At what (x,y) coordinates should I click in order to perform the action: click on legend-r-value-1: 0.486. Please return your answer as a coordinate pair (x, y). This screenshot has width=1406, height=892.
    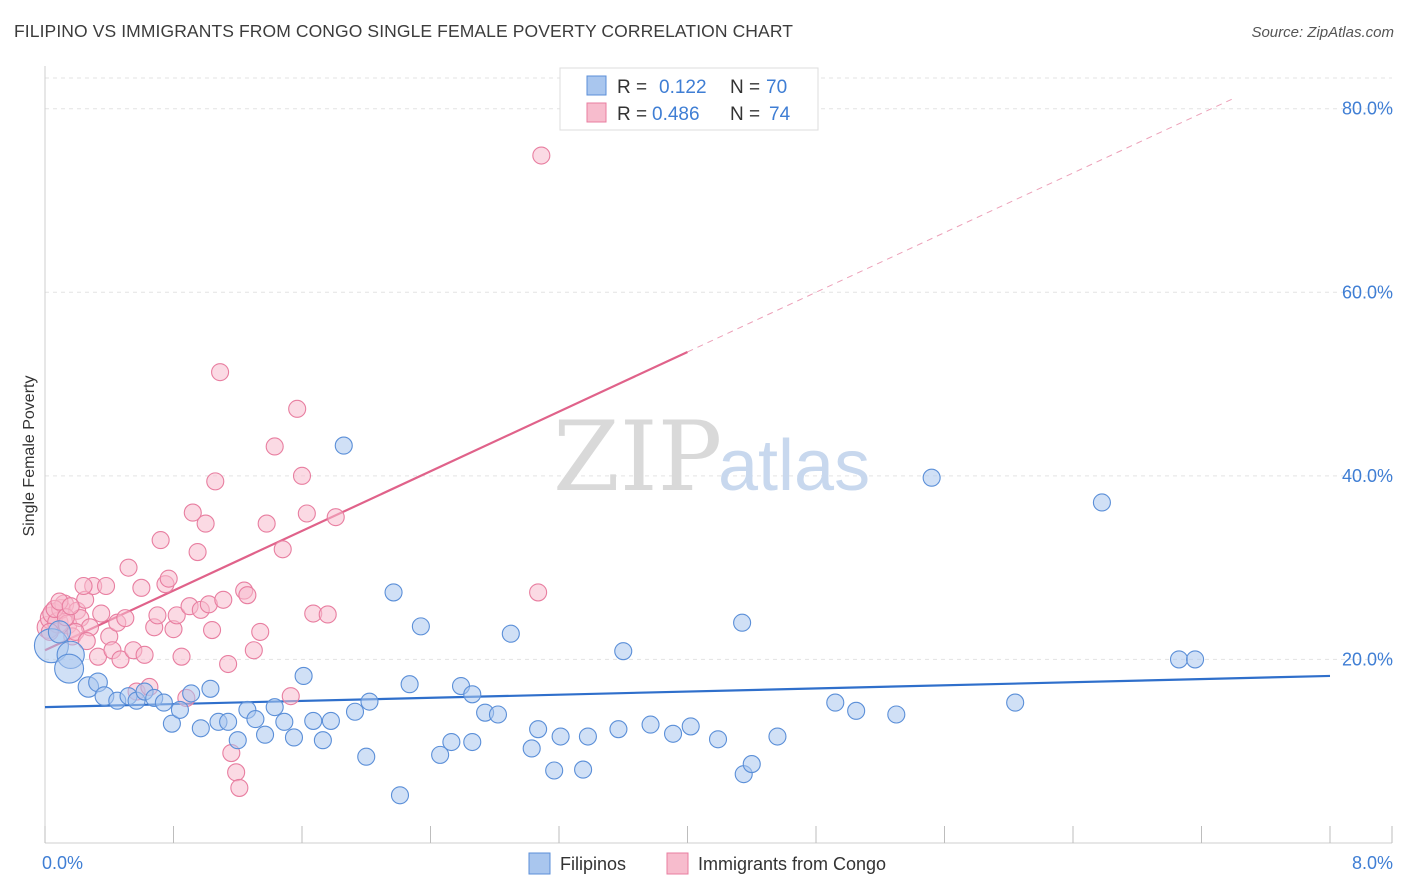
    Looking at the image, I should click on (676, 114).